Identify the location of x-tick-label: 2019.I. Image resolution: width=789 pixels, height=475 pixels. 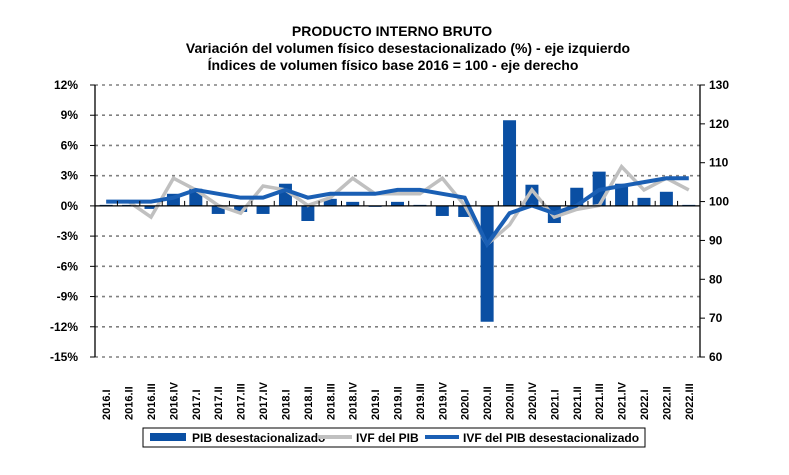
(376, 404).